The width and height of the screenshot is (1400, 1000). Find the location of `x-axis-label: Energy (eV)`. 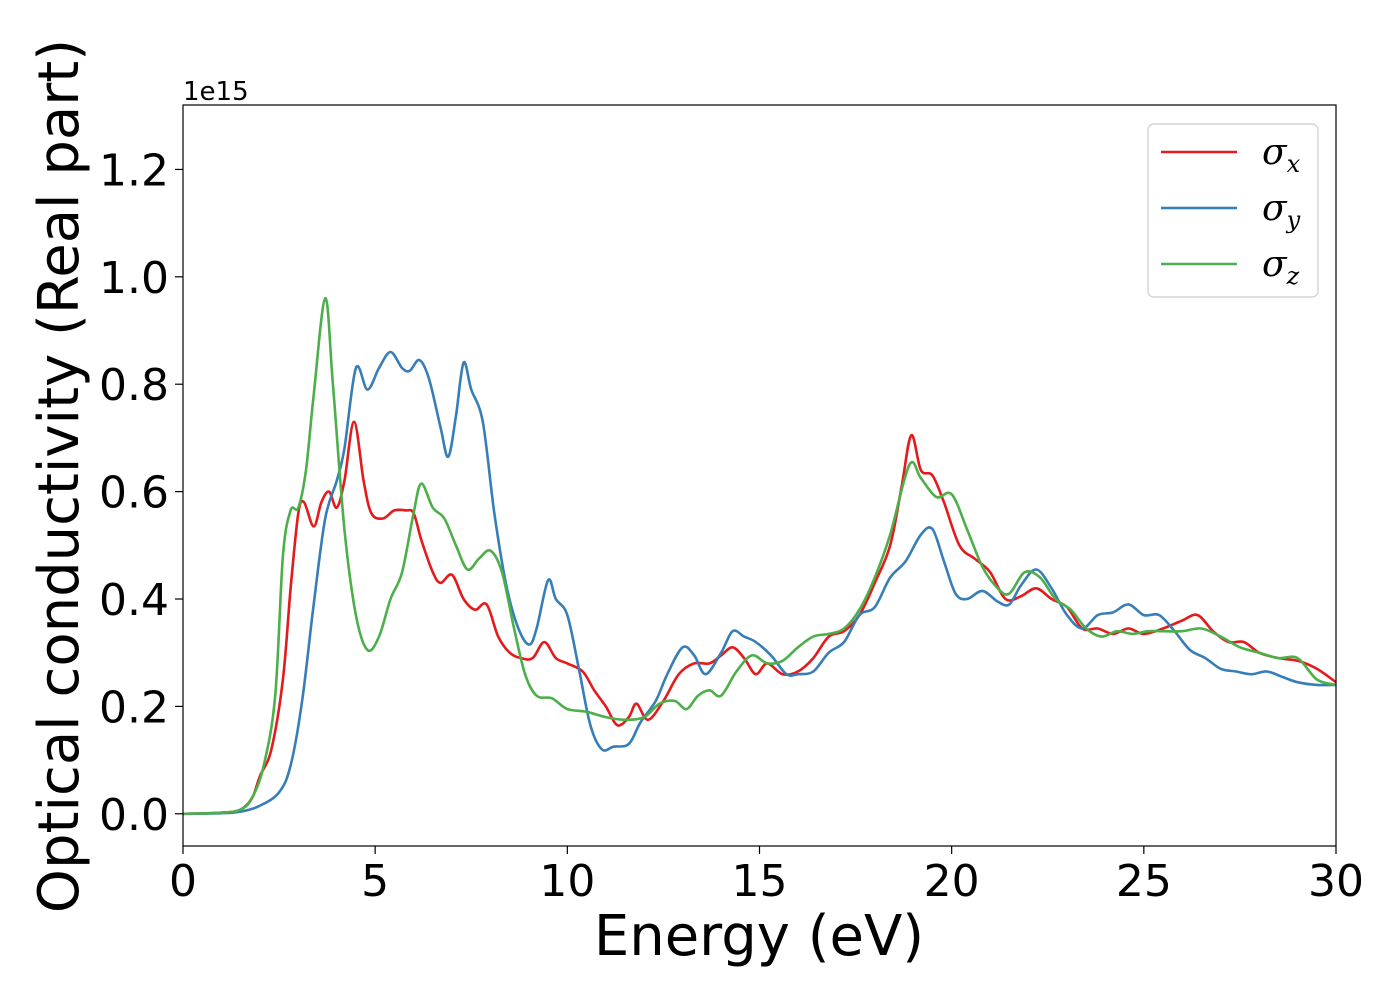

x-axis-label: Energy (eV) is located at coordinates (759, 936).